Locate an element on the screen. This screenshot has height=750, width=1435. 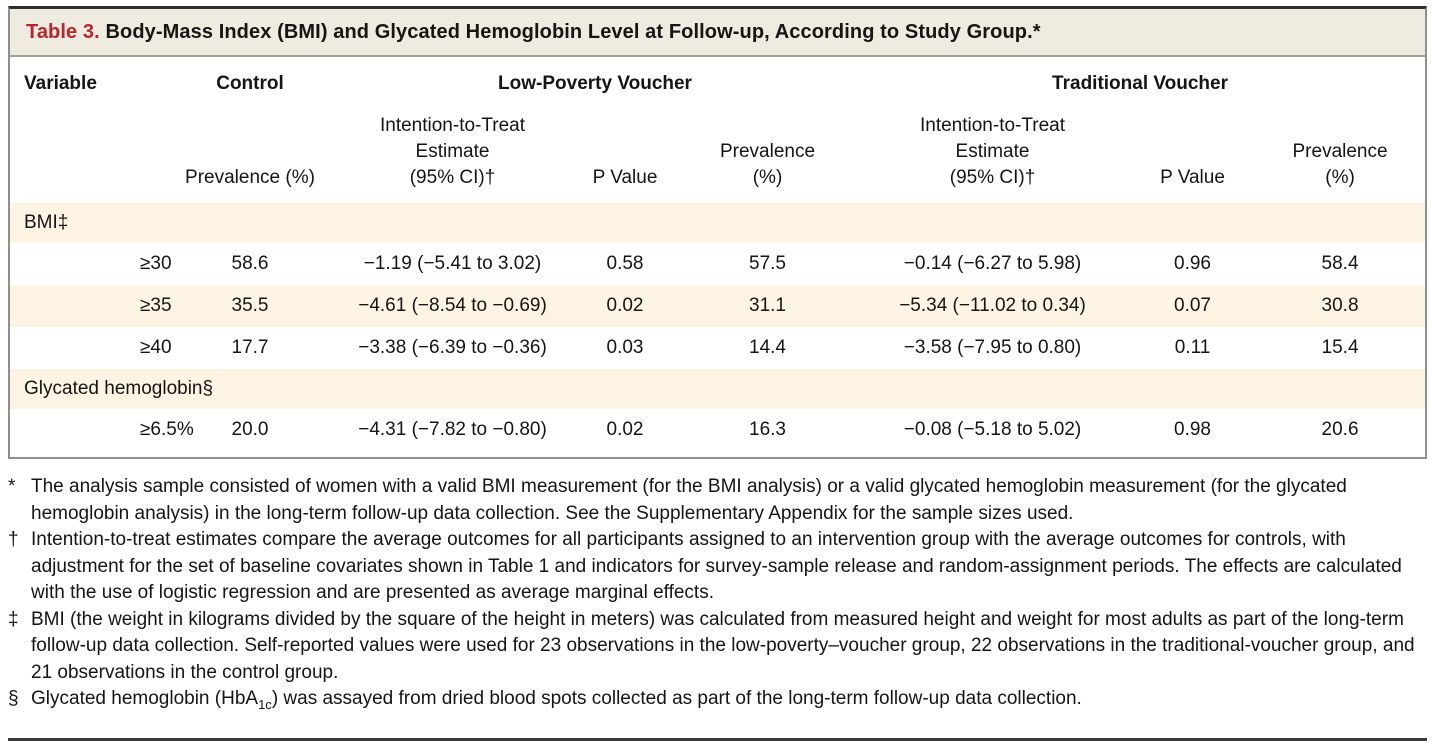
cell-tv-prevalence: 20.6 is located at coordinates (1340, 429).